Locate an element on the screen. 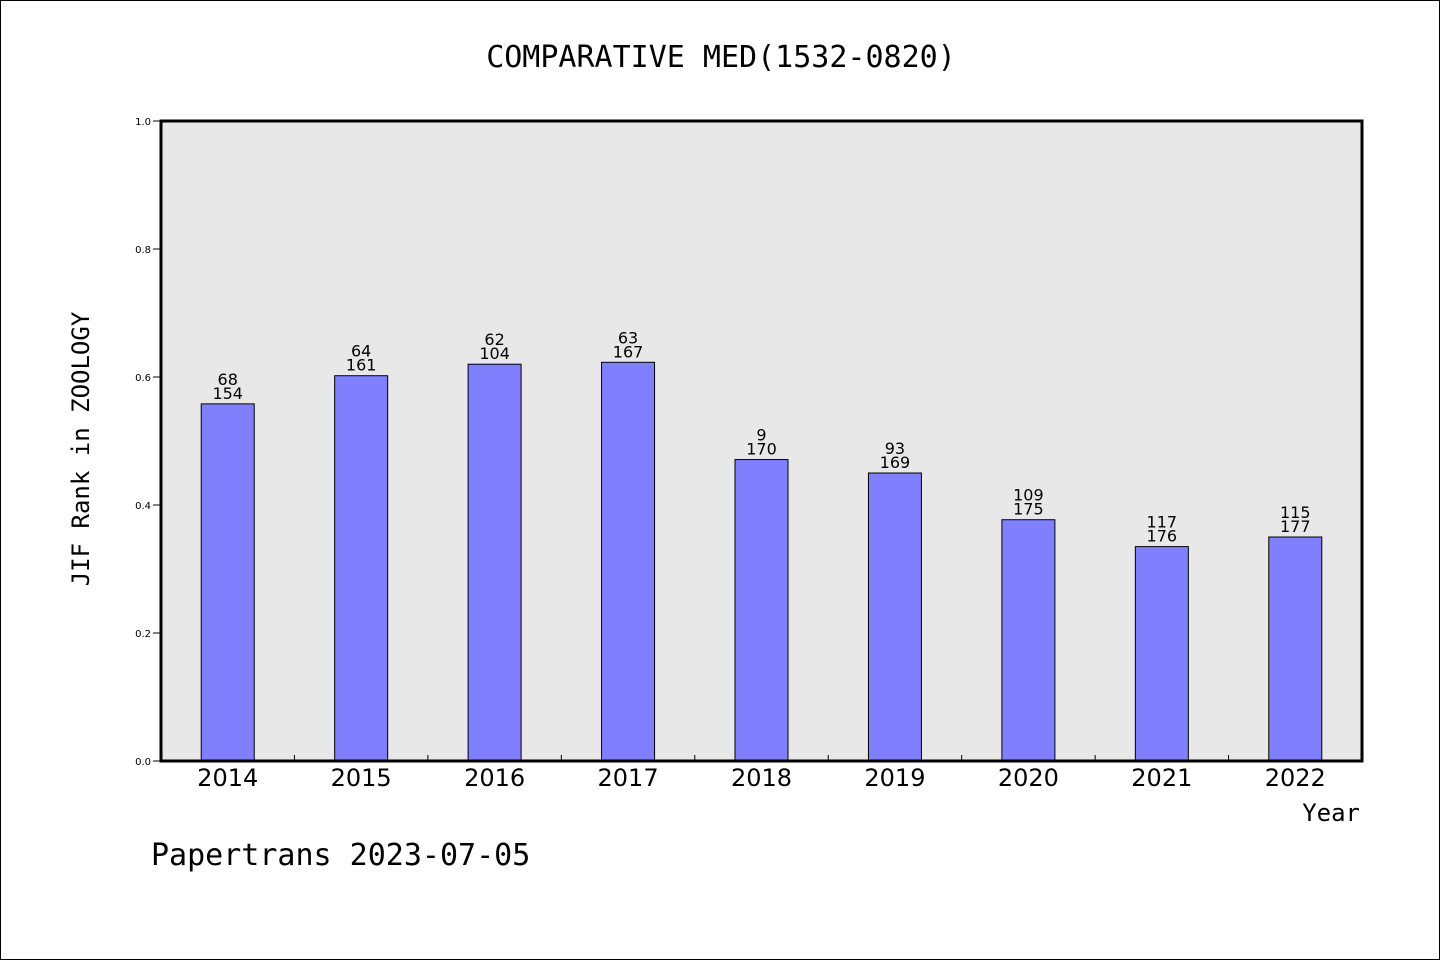  bar-total-label: 176 is located at coordinates (1162, 536).